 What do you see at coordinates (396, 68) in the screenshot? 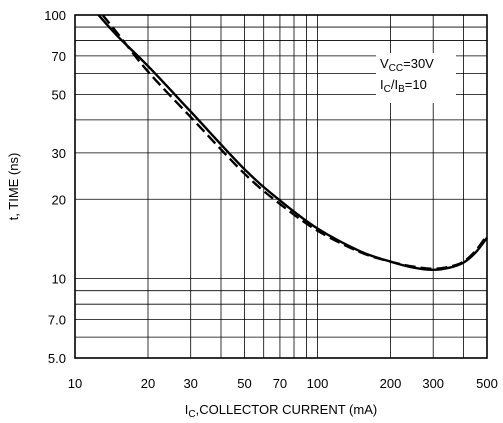
I see `annotation-subscript: CC` at bounding box center [396, 68].